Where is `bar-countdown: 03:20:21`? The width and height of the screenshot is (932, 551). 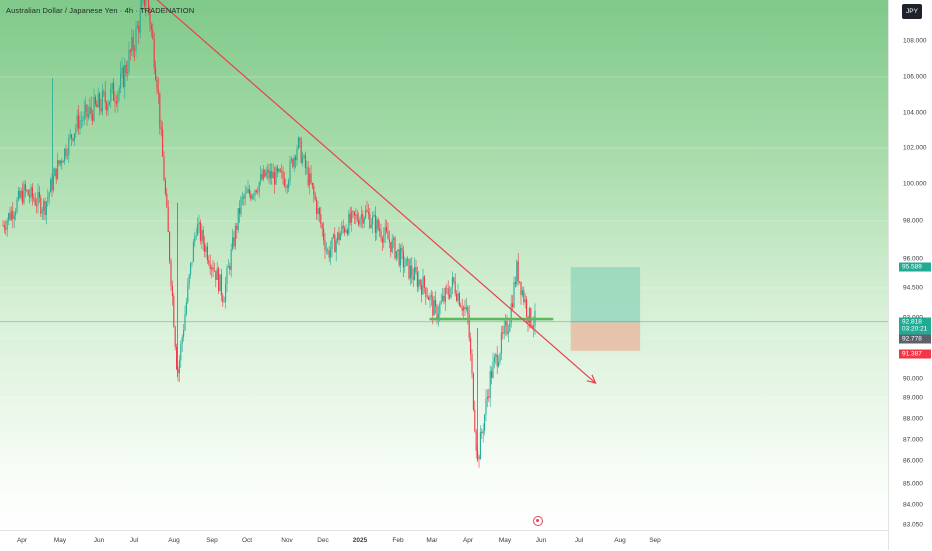 bar-countdown: 03:20:21 is located at coordinates (915, 329).